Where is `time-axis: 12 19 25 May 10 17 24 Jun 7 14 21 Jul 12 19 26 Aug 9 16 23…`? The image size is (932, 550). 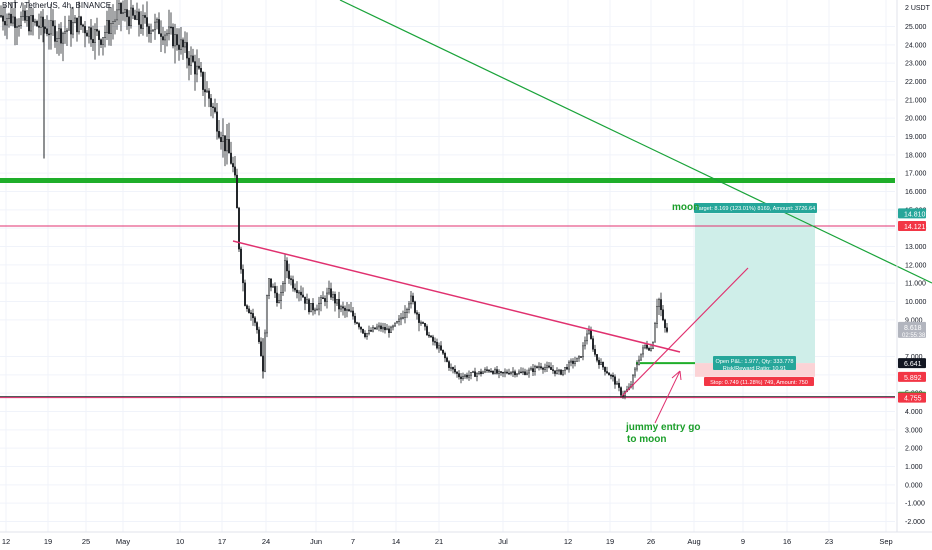
time-axis: 12 19 25 May 10 17 24 Jun 7 14 21 Jul 12 19 26 Aug 9 16 23… is located at coordinates (466, 538).